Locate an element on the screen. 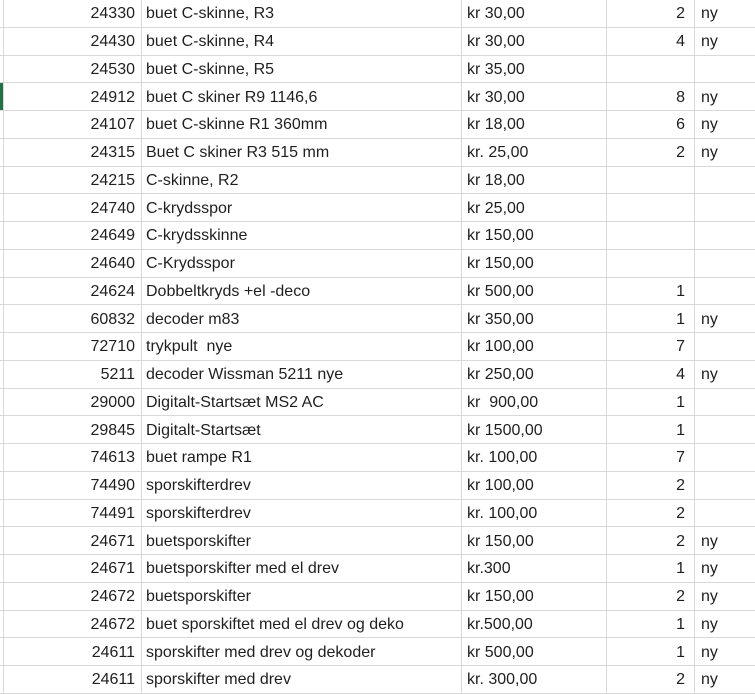  cell-description: C-Krydsspor is located at coordinates (302, 263).